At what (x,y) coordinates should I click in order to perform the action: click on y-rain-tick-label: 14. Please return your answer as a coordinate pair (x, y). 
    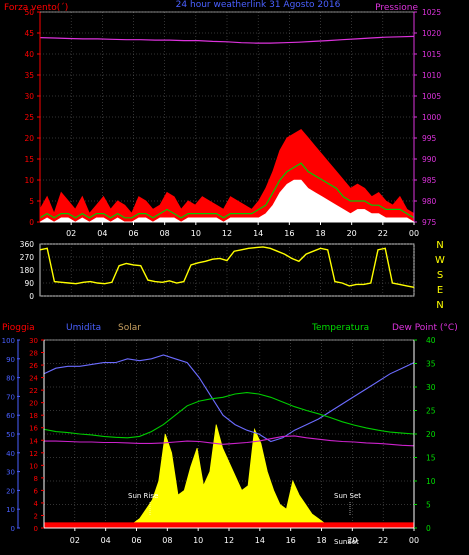
    Looking at the image, I should click on (33, 441).